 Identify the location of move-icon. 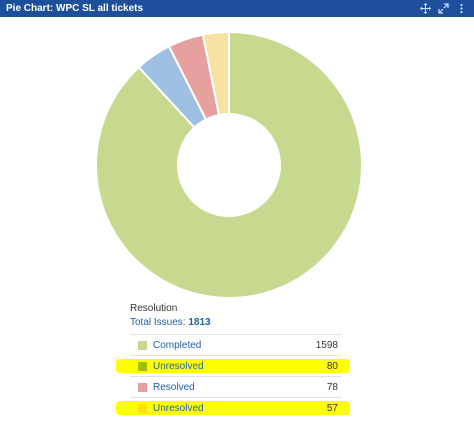
(425, 9).